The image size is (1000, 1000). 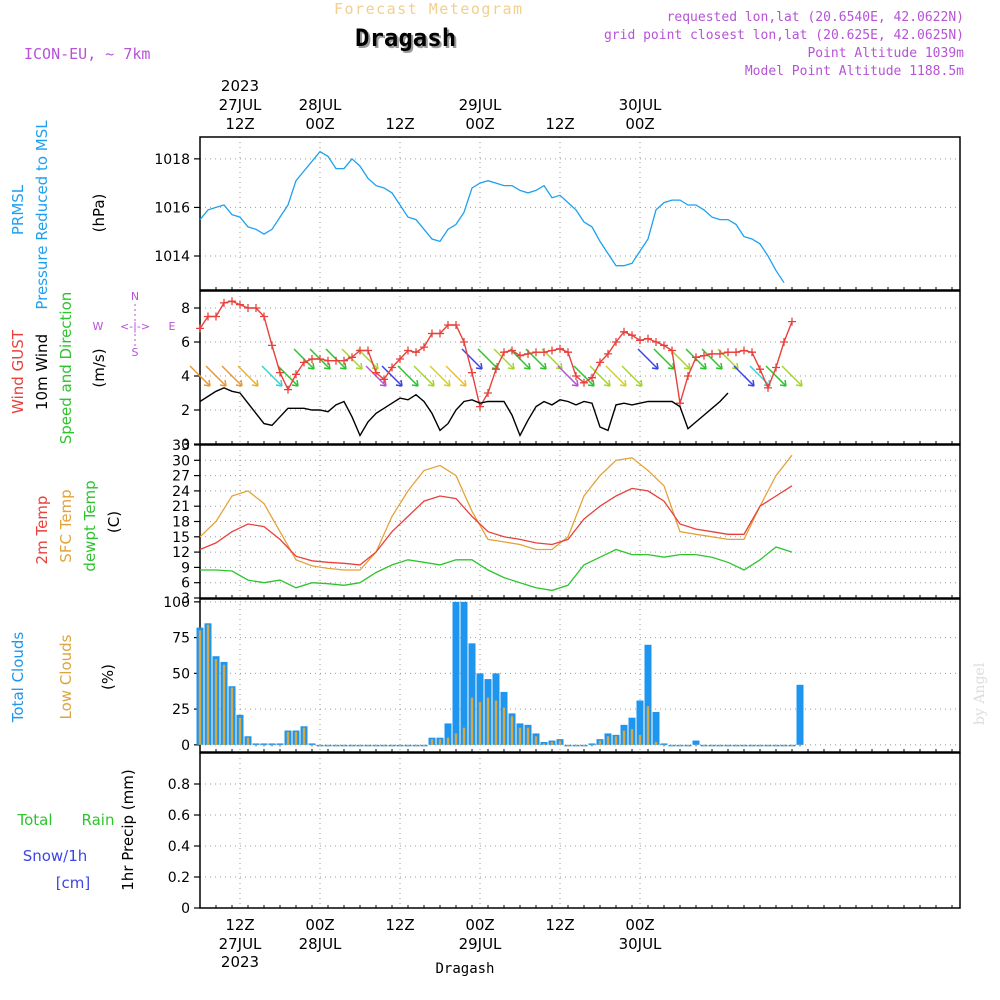 I want to click on sfc-temp-label: SFC Temp, so click(x=66, y=525).